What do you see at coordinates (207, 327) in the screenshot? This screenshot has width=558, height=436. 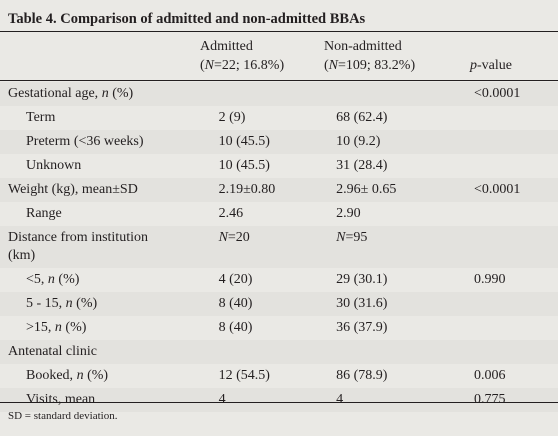 I see `table-row: >15, n (%) 8 (40) 36 (37.9)` at bounding box center [207, 327].